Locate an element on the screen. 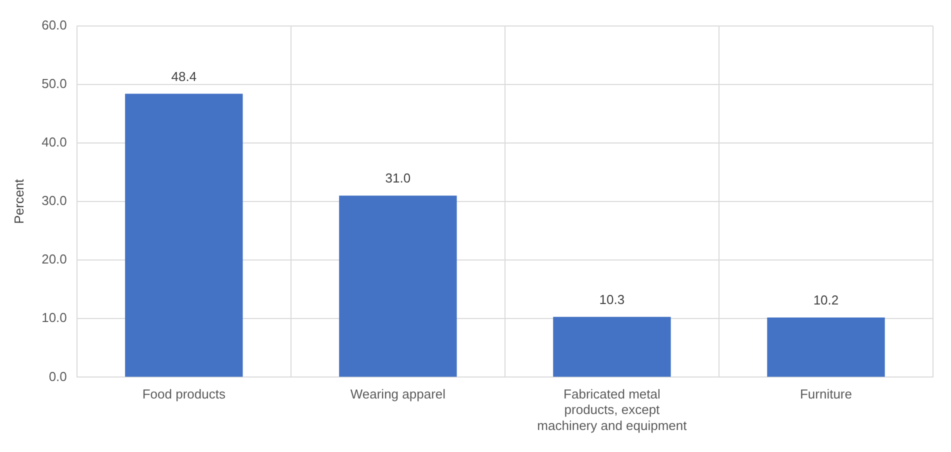  y-tick-label: 40.0 is located at coordinates (54, 142).